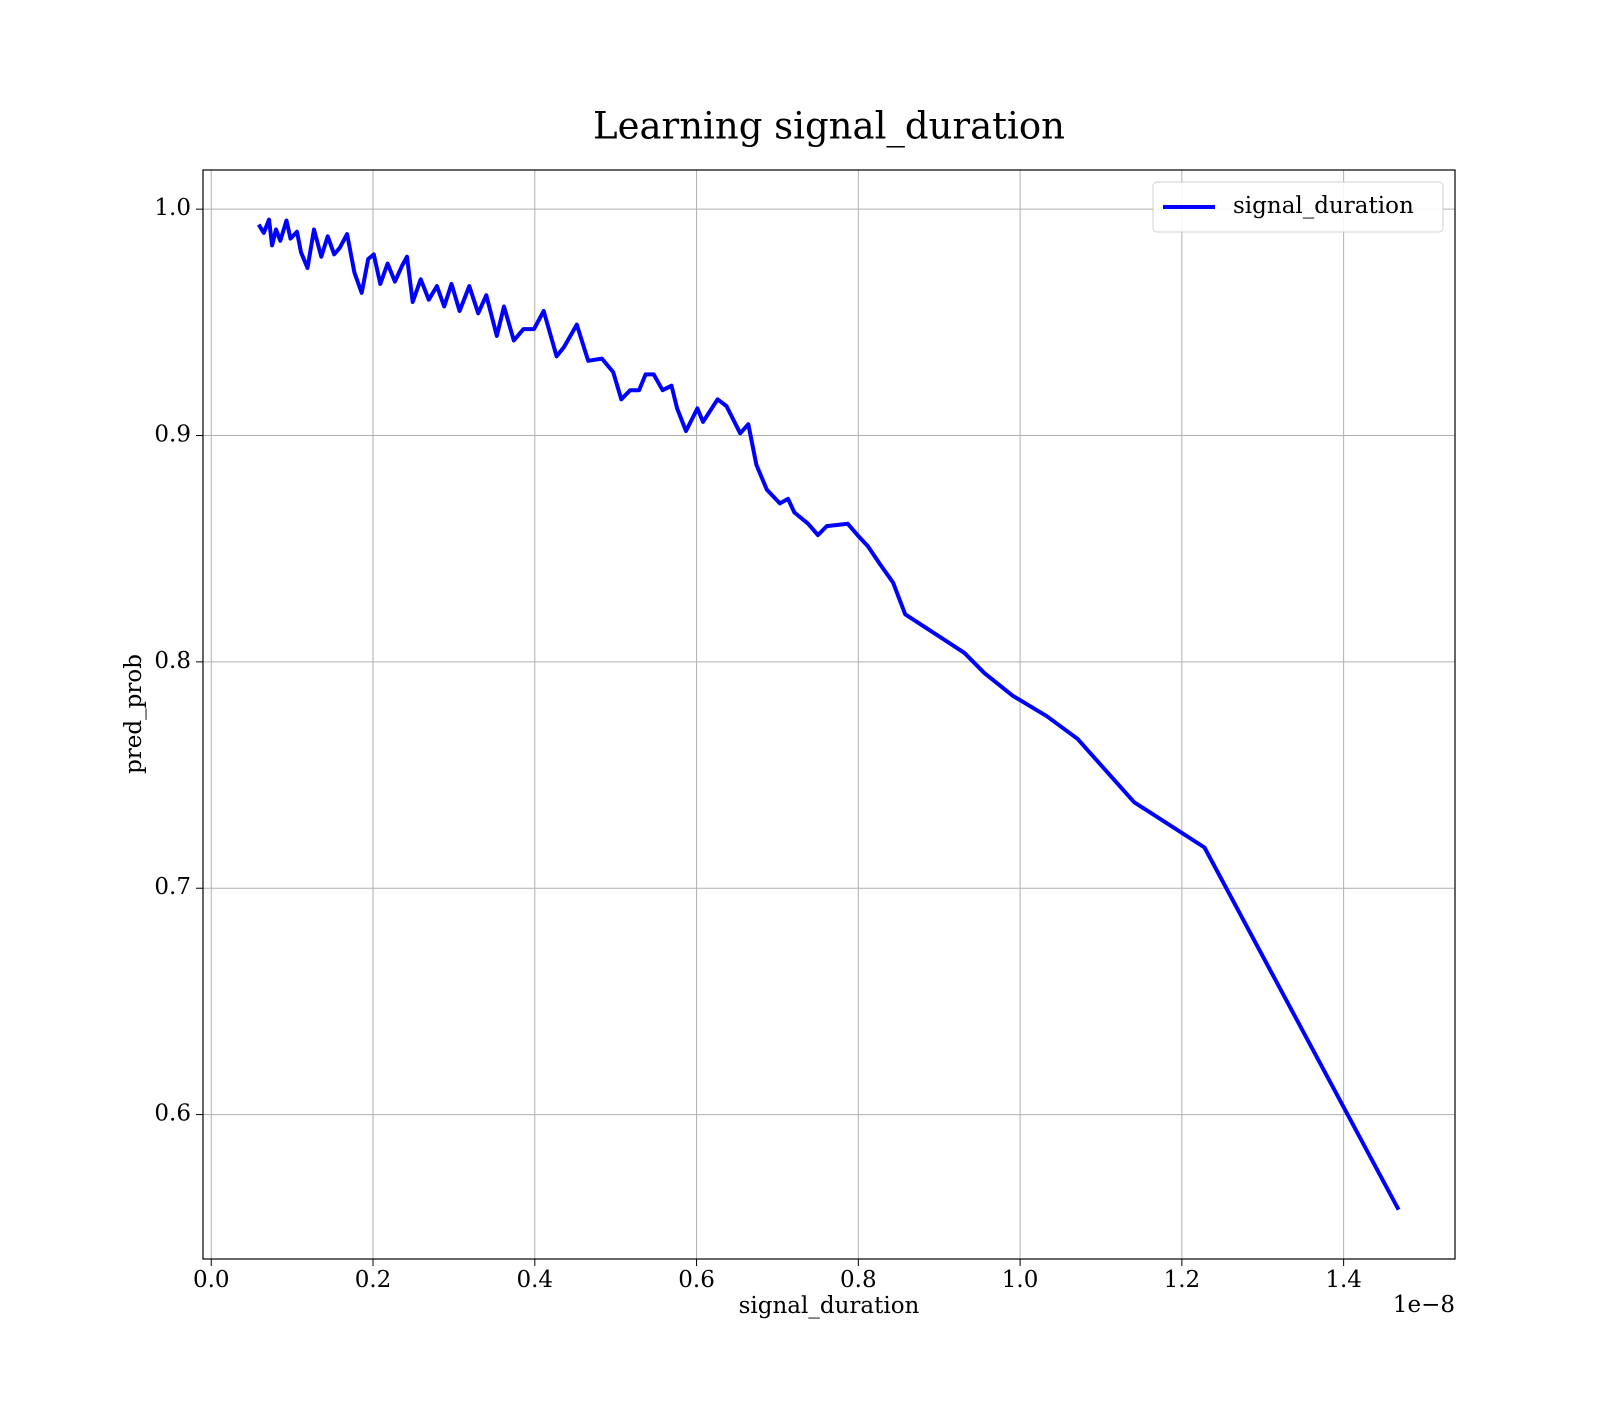 This screenshot has width=1600, height=1404. I want to click on x-tick-label: 1.2, so click(1182, 1280).